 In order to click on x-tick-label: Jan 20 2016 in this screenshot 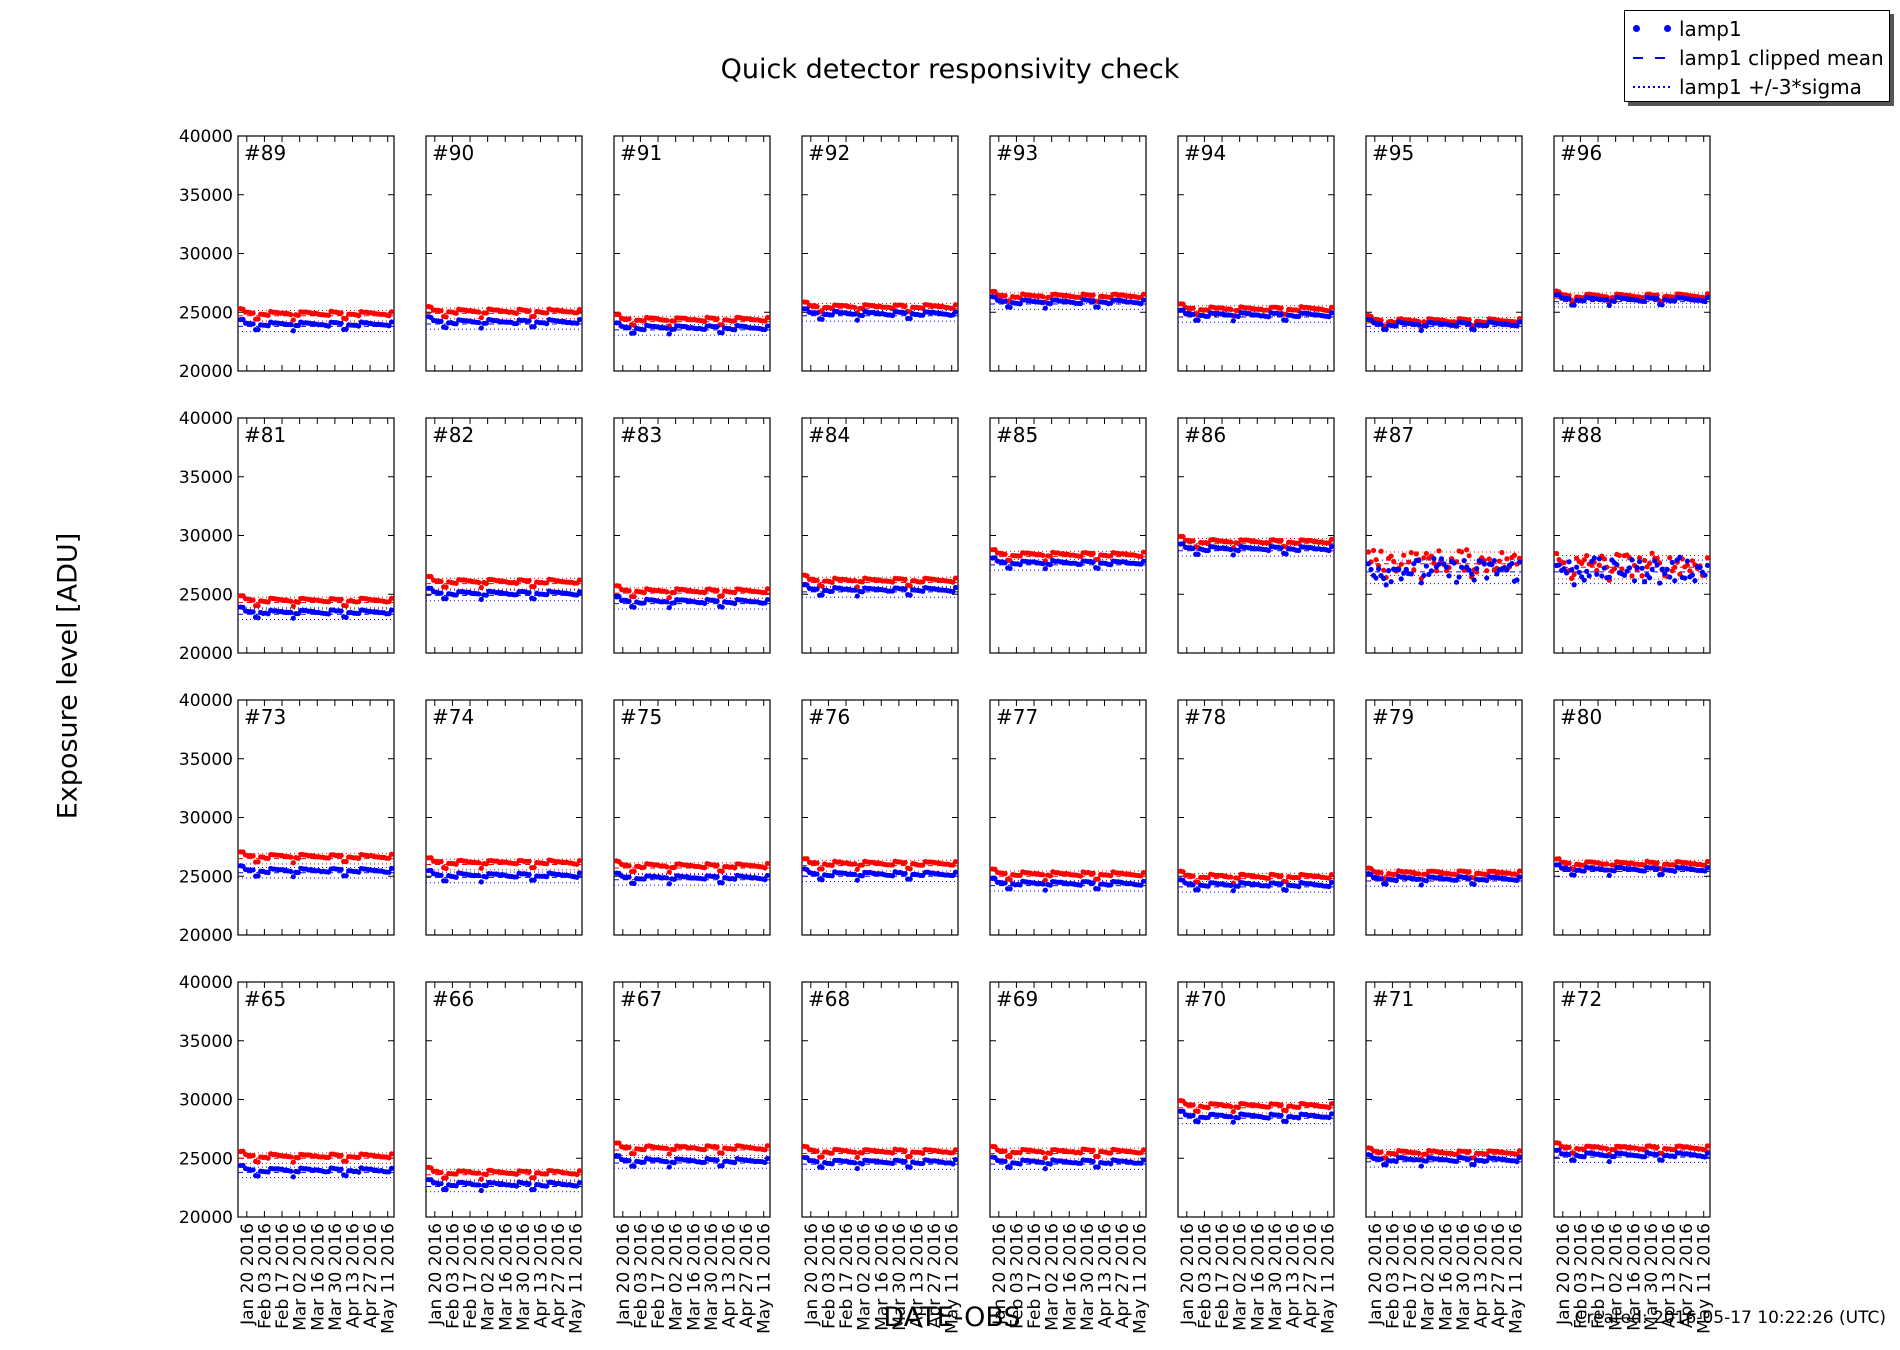, I will do `click(248, 1274)`.